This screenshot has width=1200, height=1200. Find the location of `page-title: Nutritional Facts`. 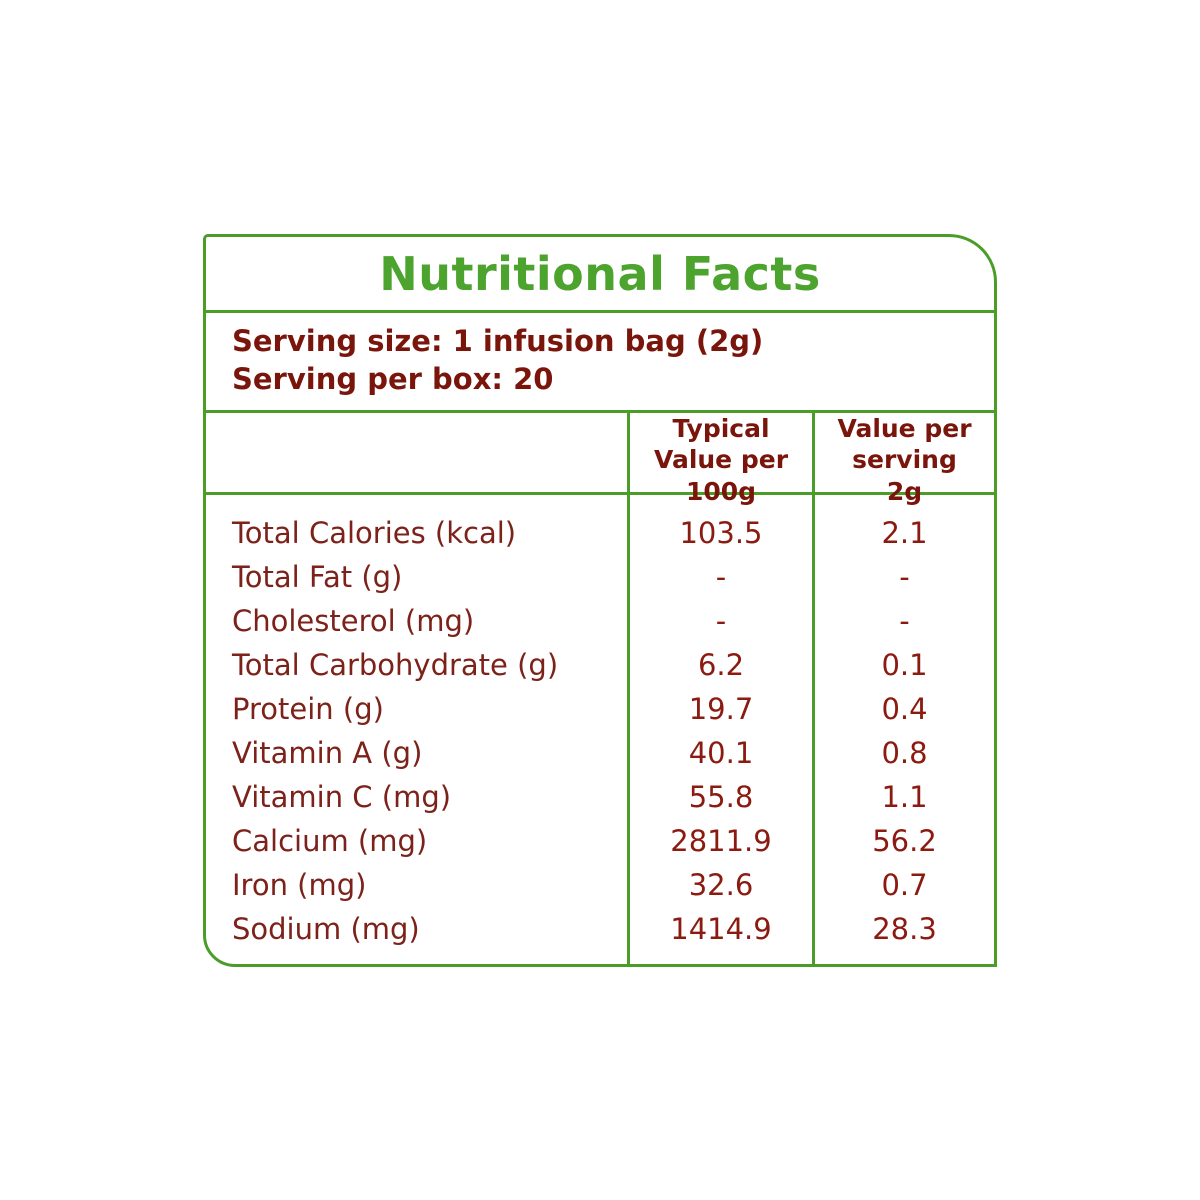

page-title: Nutritional Facts is located at coordinates (600, 273).